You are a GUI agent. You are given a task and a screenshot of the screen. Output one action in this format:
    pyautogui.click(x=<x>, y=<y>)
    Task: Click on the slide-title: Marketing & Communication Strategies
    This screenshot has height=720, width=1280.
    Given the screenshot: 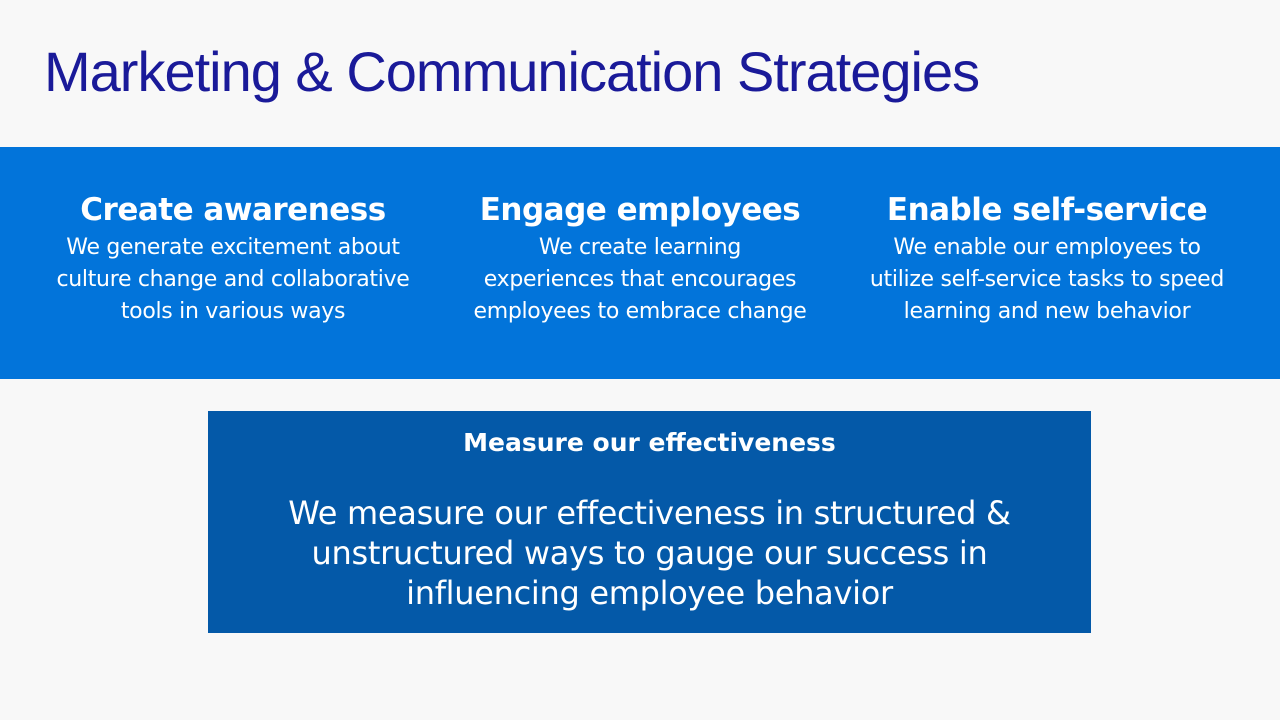 What is the action you would take?
    pyautogui.click(x=512, y=71)
    